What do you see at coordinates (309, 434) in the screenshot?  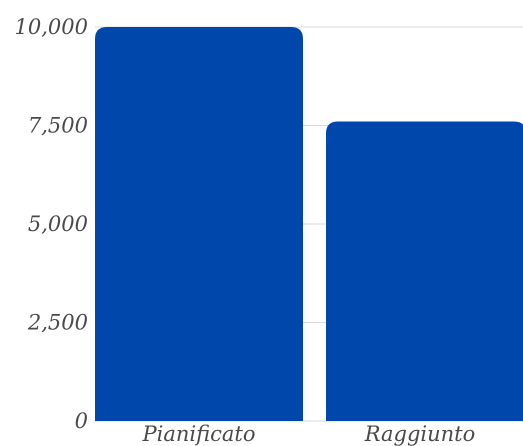 I see `x-axis-category-labels: Pianificato Raggiunto` at bounding box center [309, 434].